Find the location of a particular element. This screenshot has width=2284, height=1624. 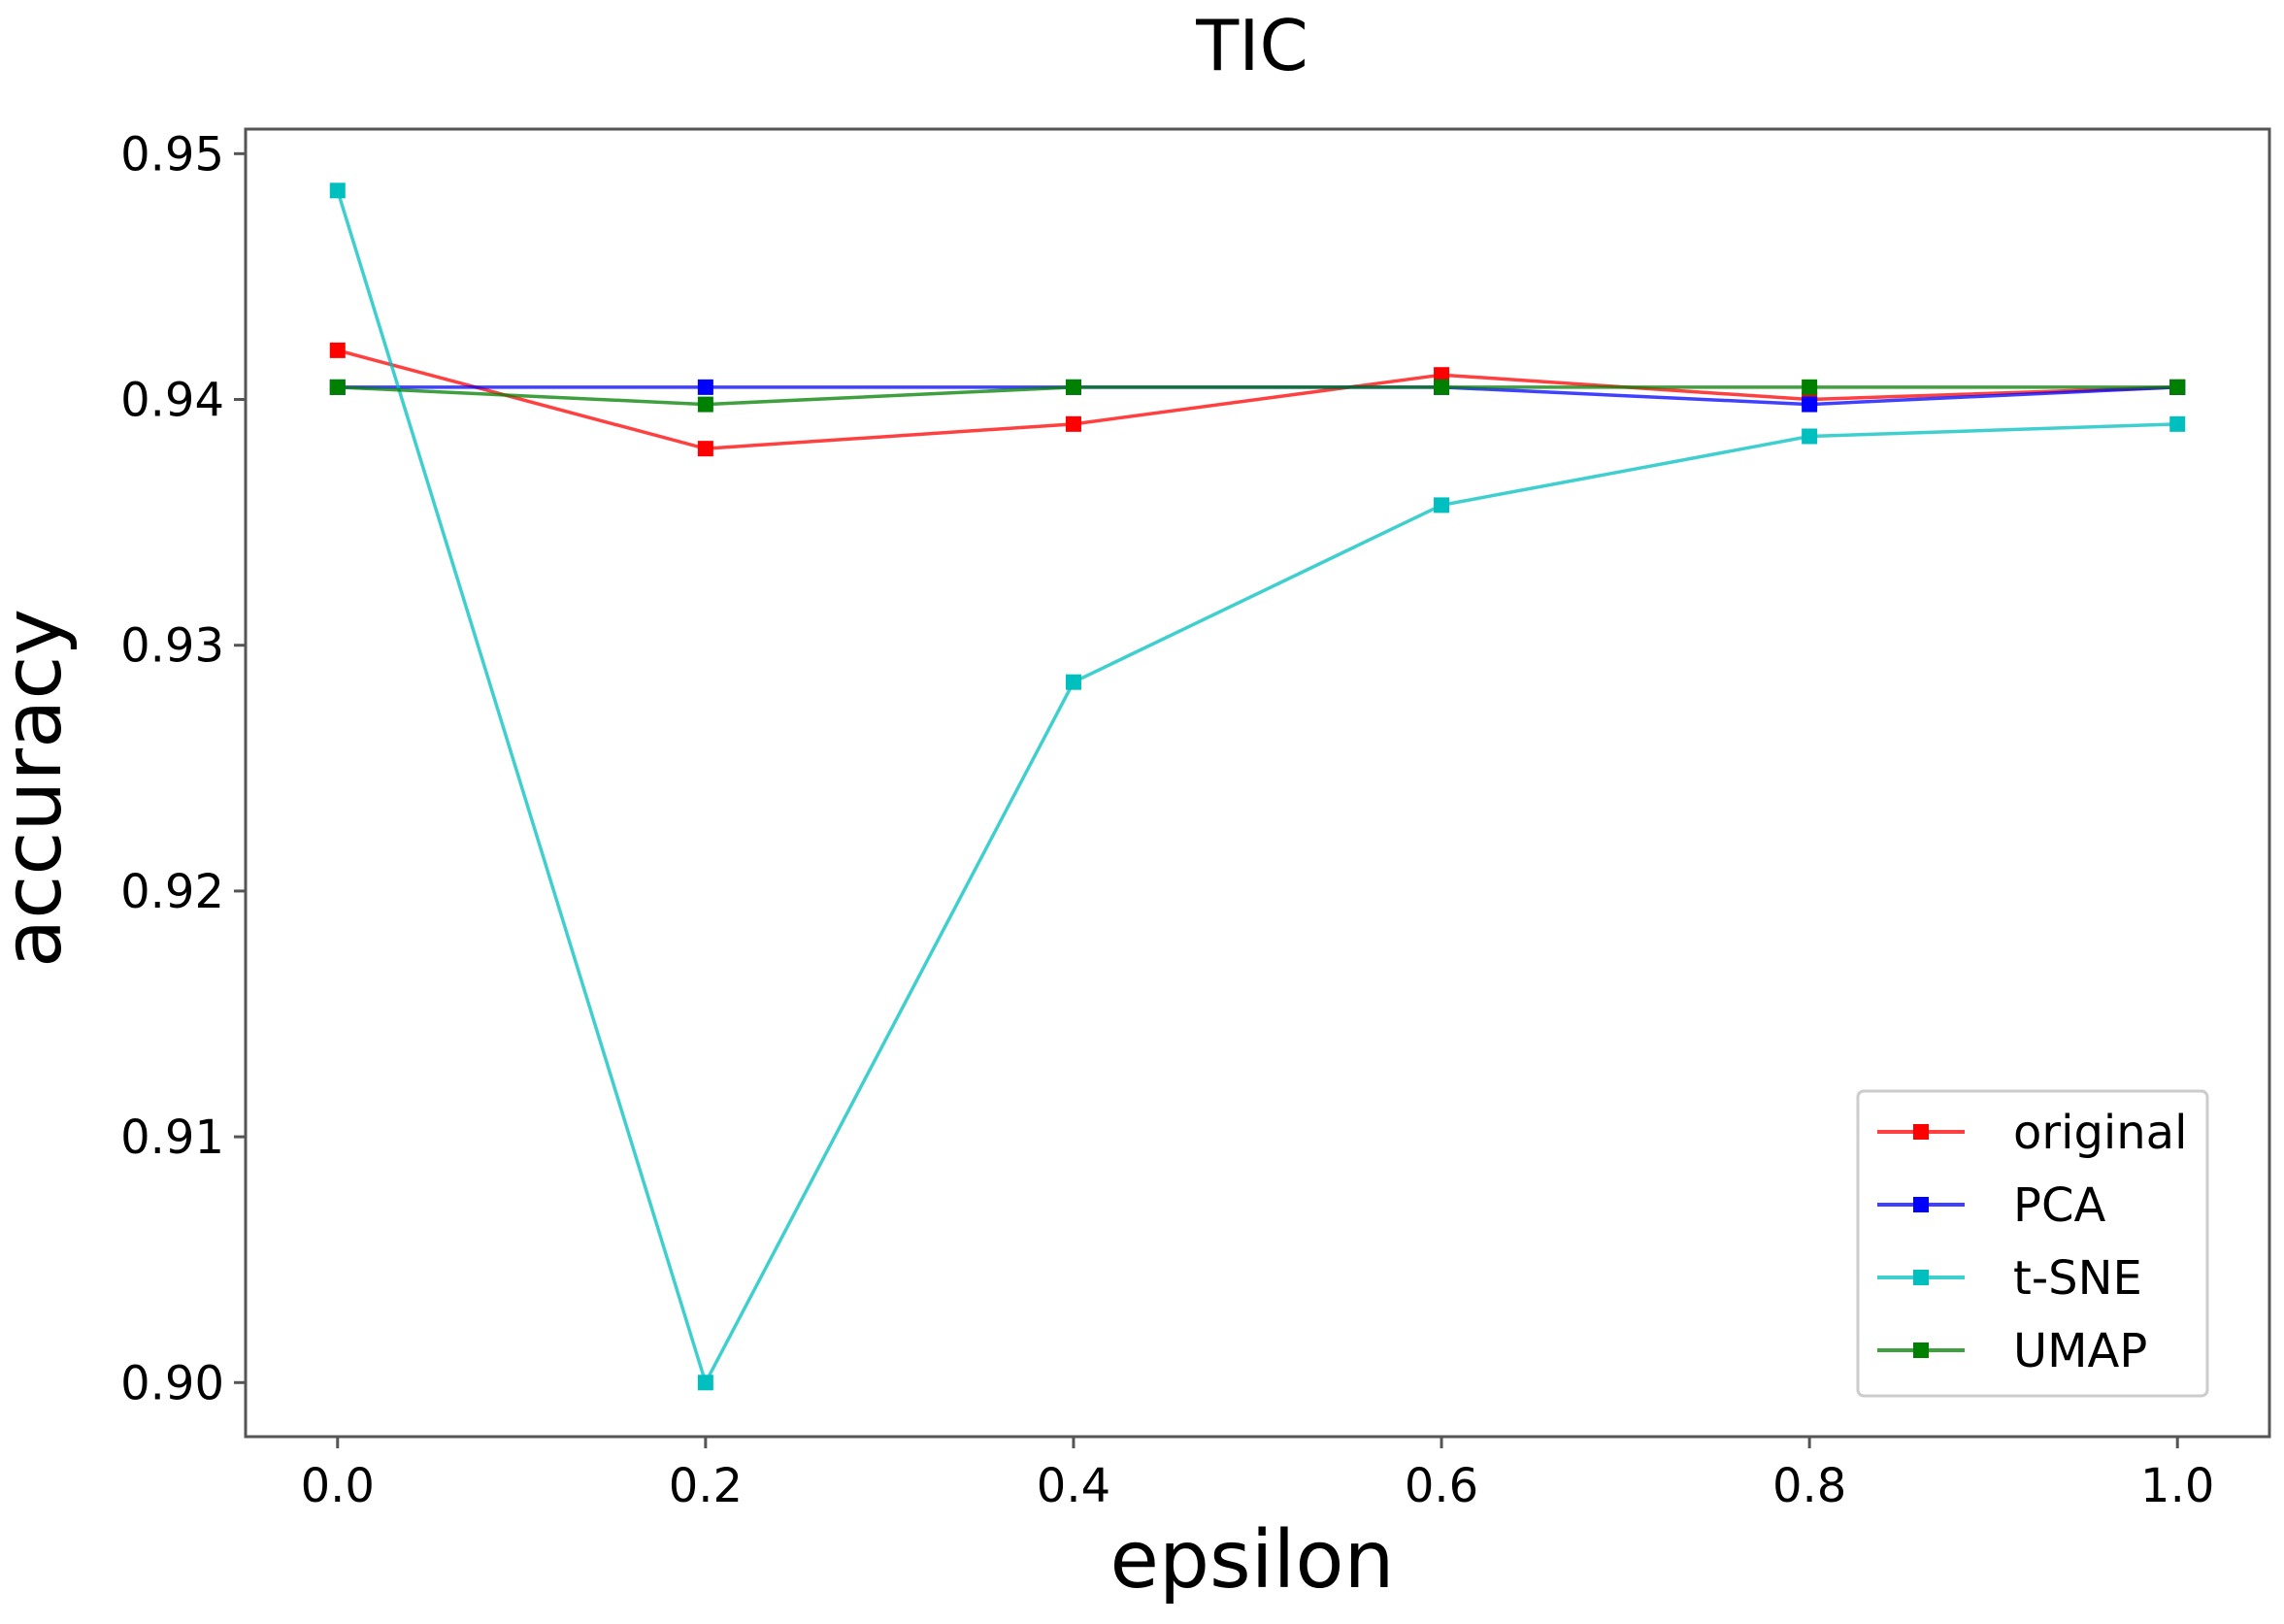

legend-item: PCA is located at coordinates (1991, 1205).